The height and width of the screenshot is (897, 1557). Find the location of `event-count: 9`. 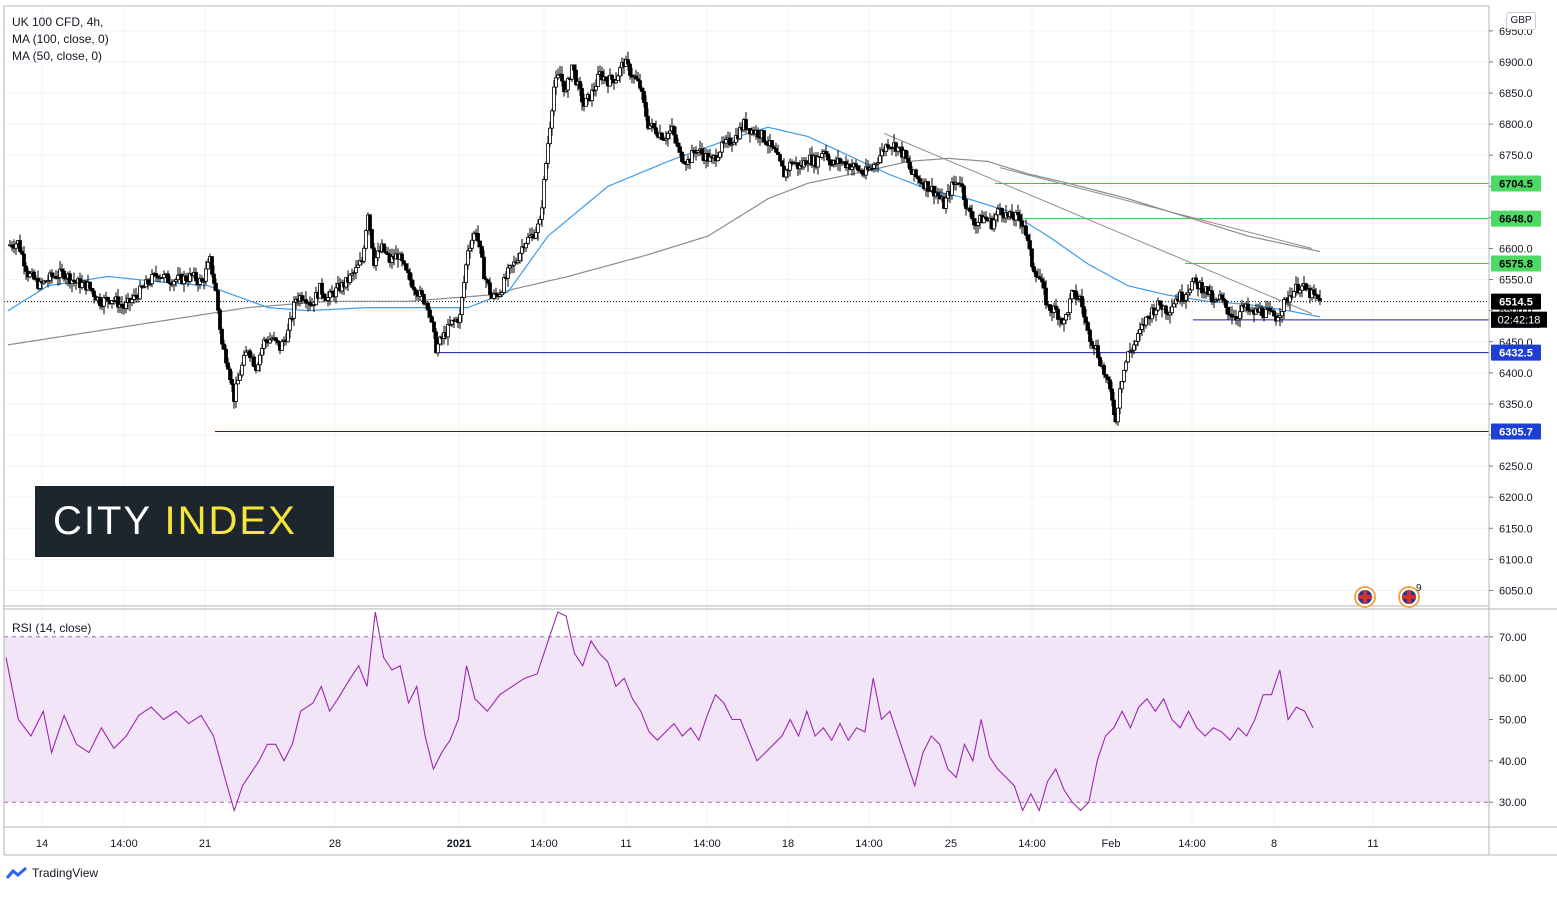

event-count: 9 is located at coordinates (1419, 588).